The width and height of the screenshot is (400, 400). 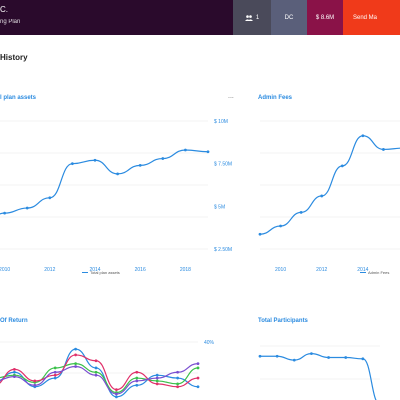 What do you see at coordinates (257, 17) in the screenshot?
I see `users-count: 1` at bounding box center [257, 17].